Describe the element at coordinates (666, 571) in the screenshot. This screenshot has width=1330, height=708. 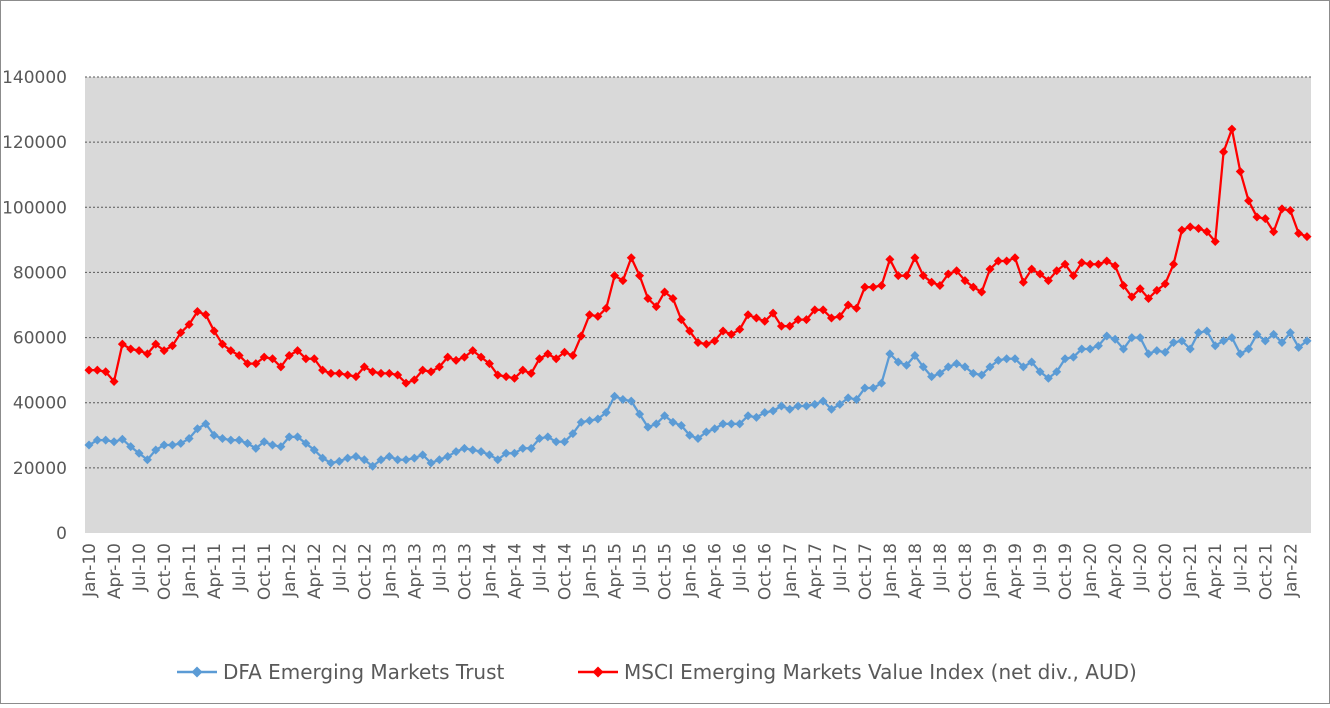
I see `x-tick-label: Oct-15` at that location.